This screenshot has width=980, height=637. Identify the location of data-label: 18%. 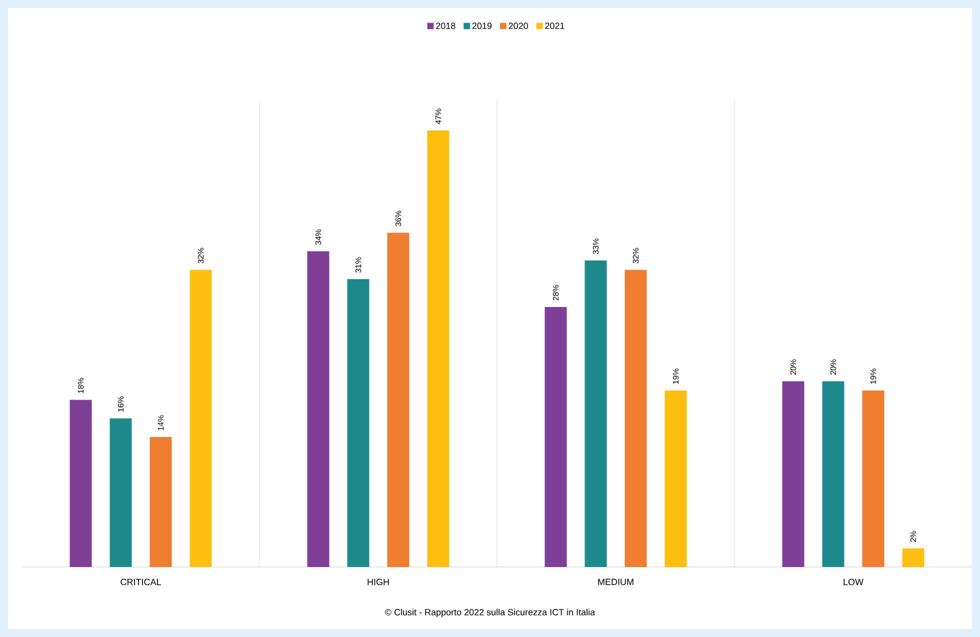
(81, 386).